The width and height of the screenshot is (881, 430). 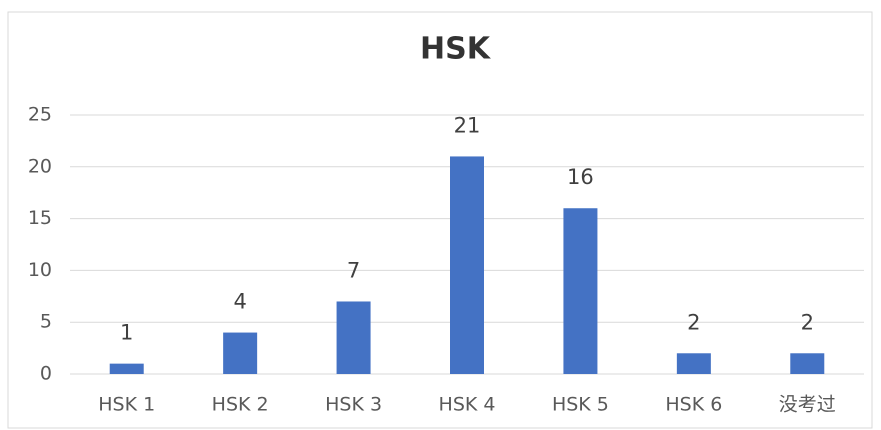 I want to click on y-tick-label: 5, so click(x=46, y=322).